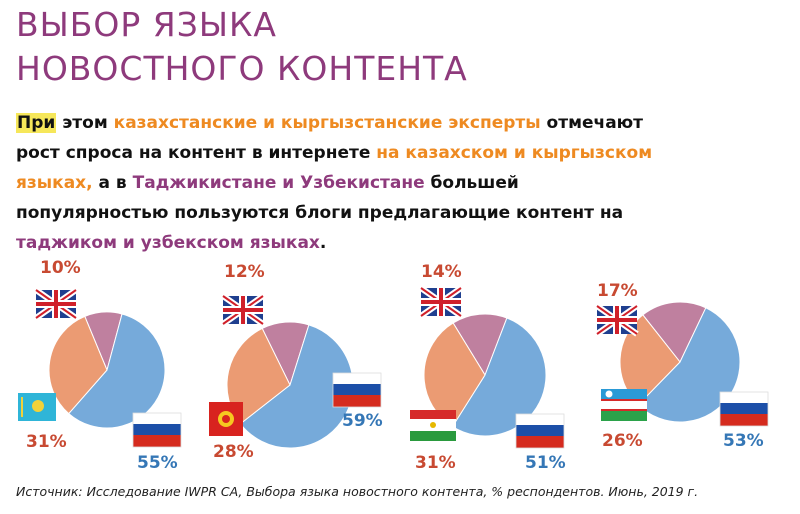  I want to click on chart-3-russian-slice, so click(499, 377).